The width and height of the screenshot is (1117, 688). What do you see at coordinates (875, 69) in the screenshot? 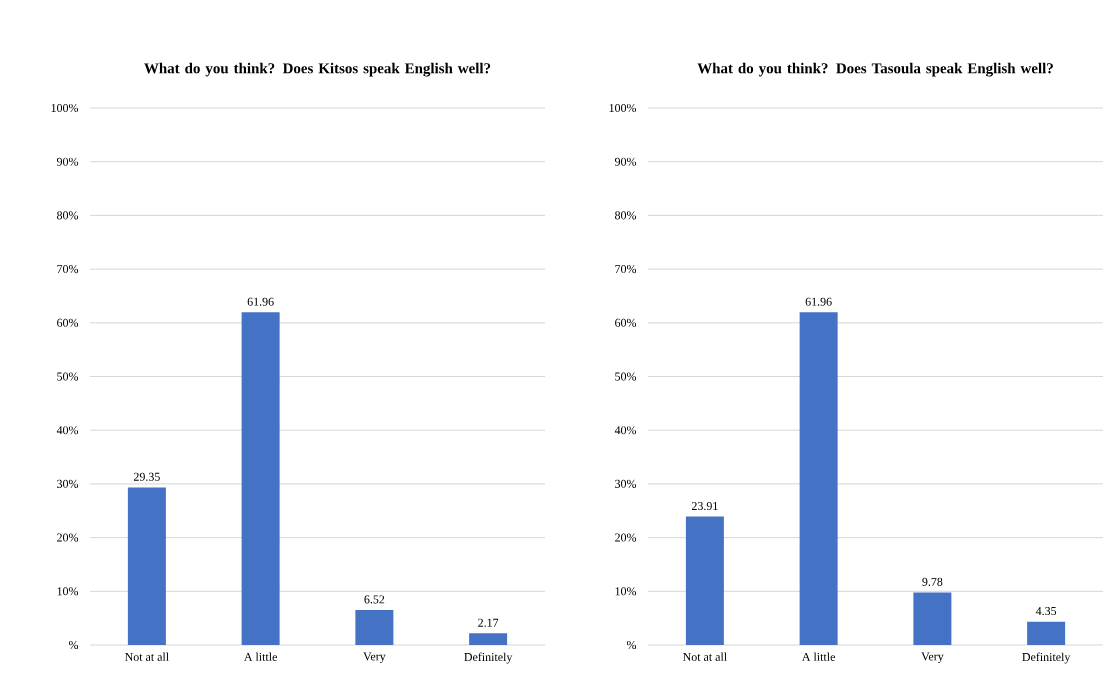
I see `chart-title: What do you think? Does Tasoula speak English well?` at bounding box center [875, 69].